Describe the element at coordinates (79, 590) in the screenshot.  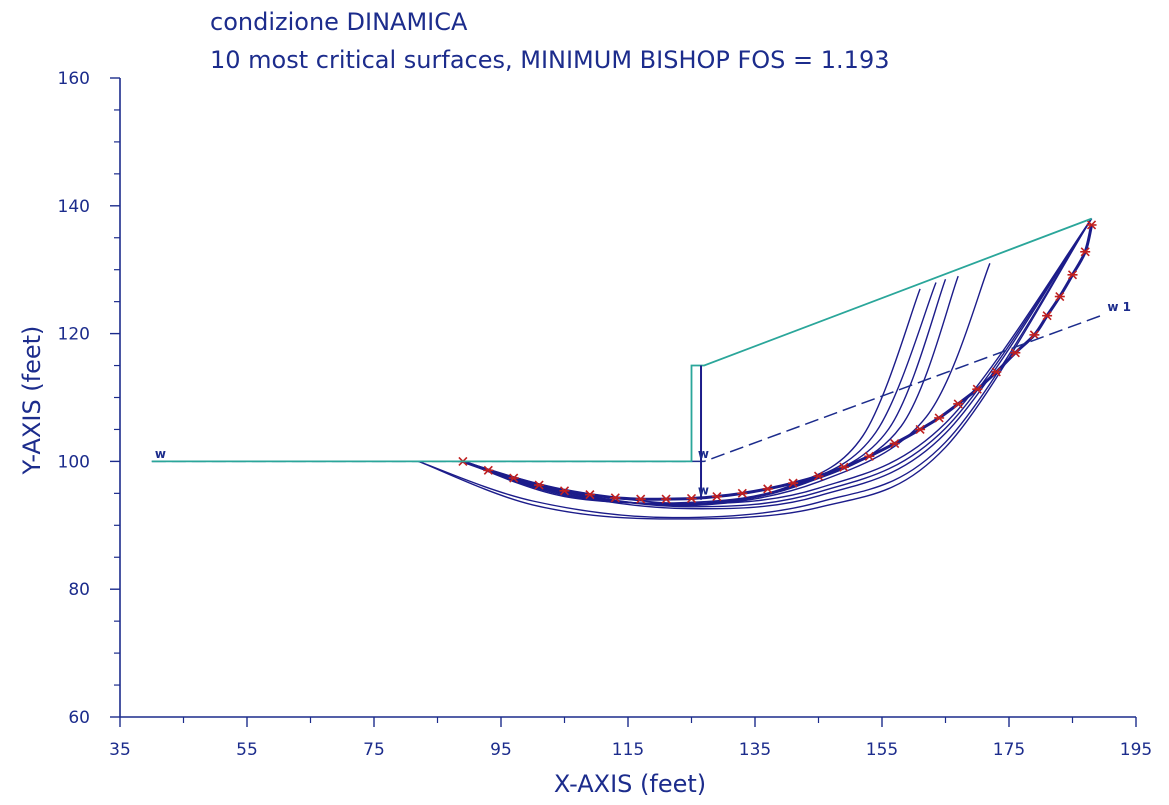
I see `y-tick-label: 80` at that location.